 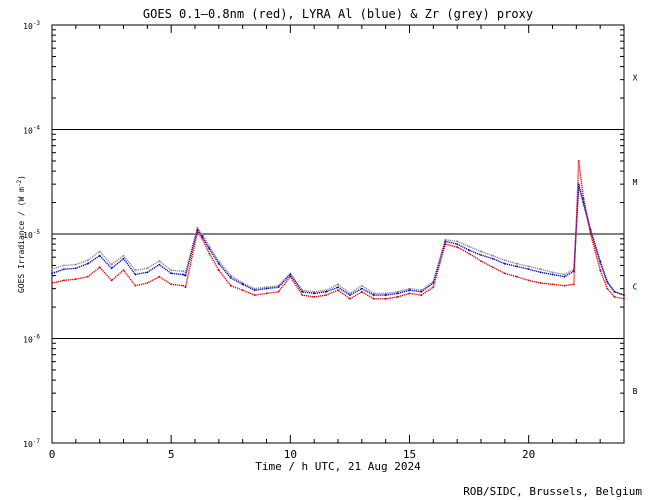 What do you see at coordinates (21, 177) in the screenshot?
I see `y-axis-label-close: )` at bounding box center [21, 177].